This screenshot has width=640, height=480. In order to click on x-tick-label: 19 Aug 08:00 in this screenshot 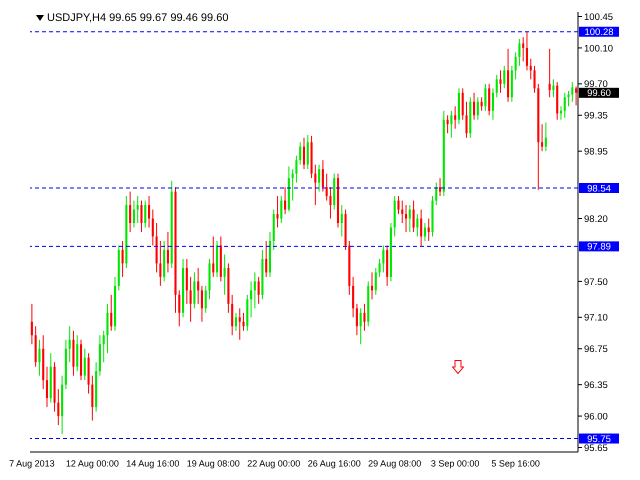, I will do `click(213, 463)`.